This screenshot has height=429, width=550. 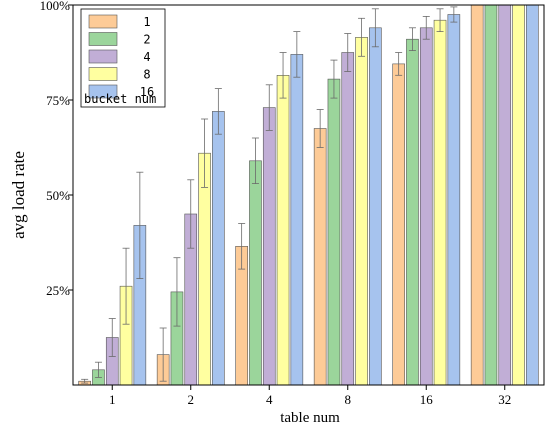 I want to click on x-tick-label: 16, so click(x=427, y=399).